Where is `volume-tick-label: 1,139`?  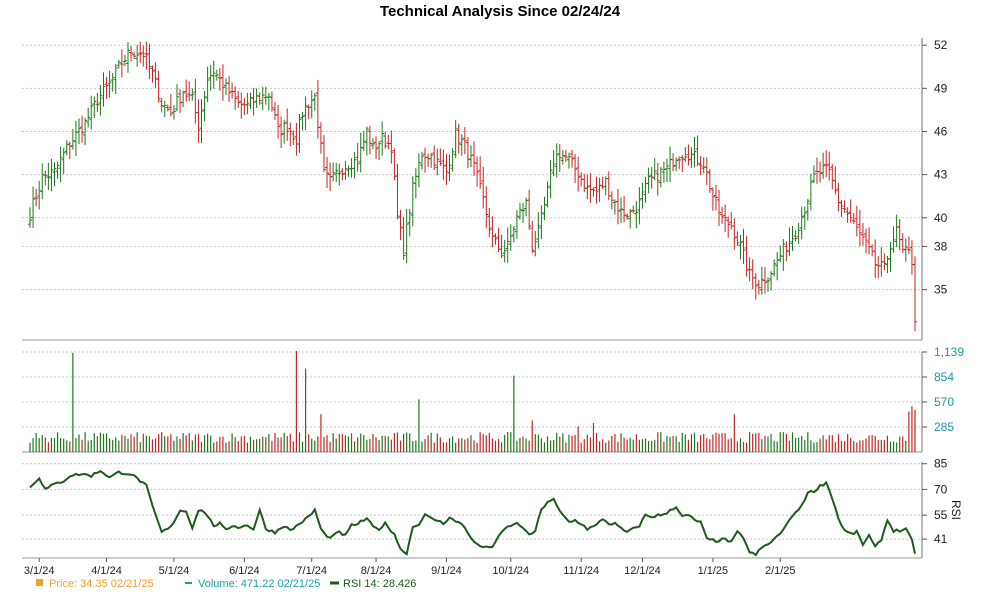
volume-tick-label: 1,139 is located at coordinates (949, 352).